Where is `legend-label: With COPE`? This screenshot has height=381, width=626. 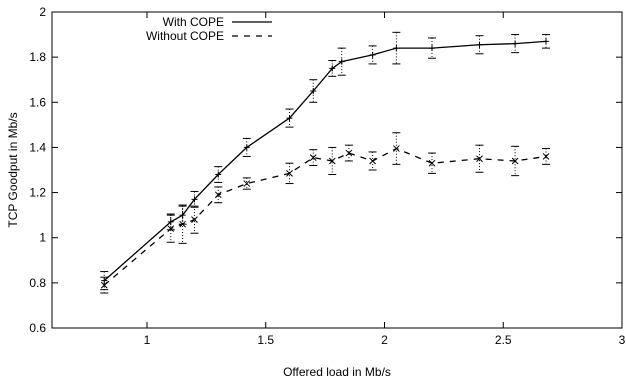
legend-label: With COPE is located at coordinates (193, 22).